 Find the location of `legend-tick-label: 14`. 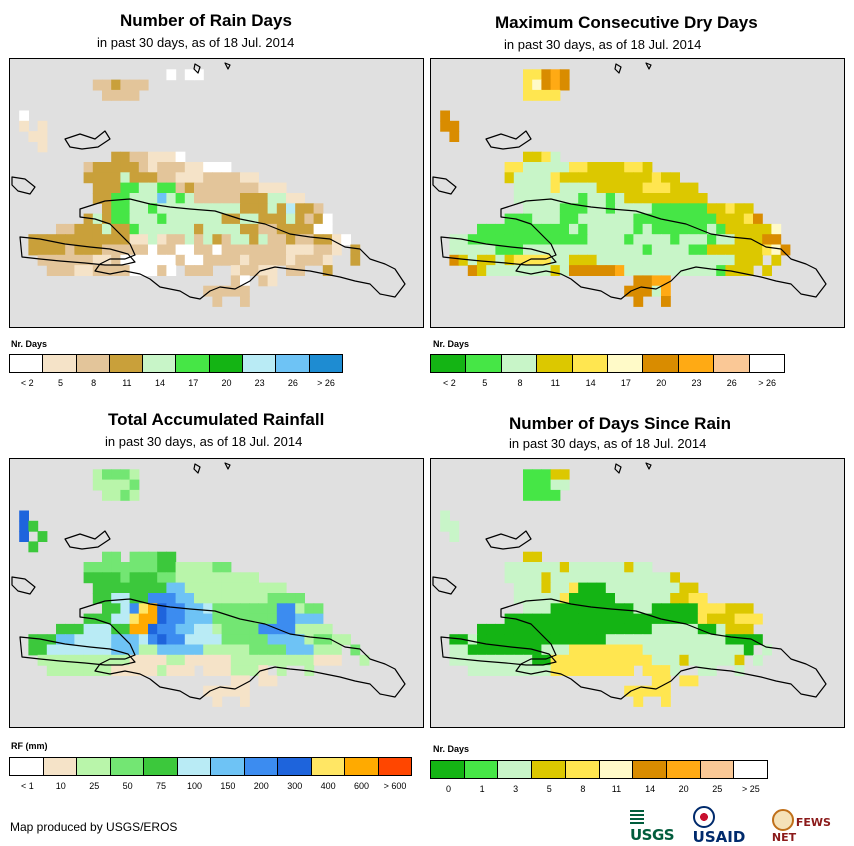

legend-tick-label: 14 is located at coordinates (650, 789).